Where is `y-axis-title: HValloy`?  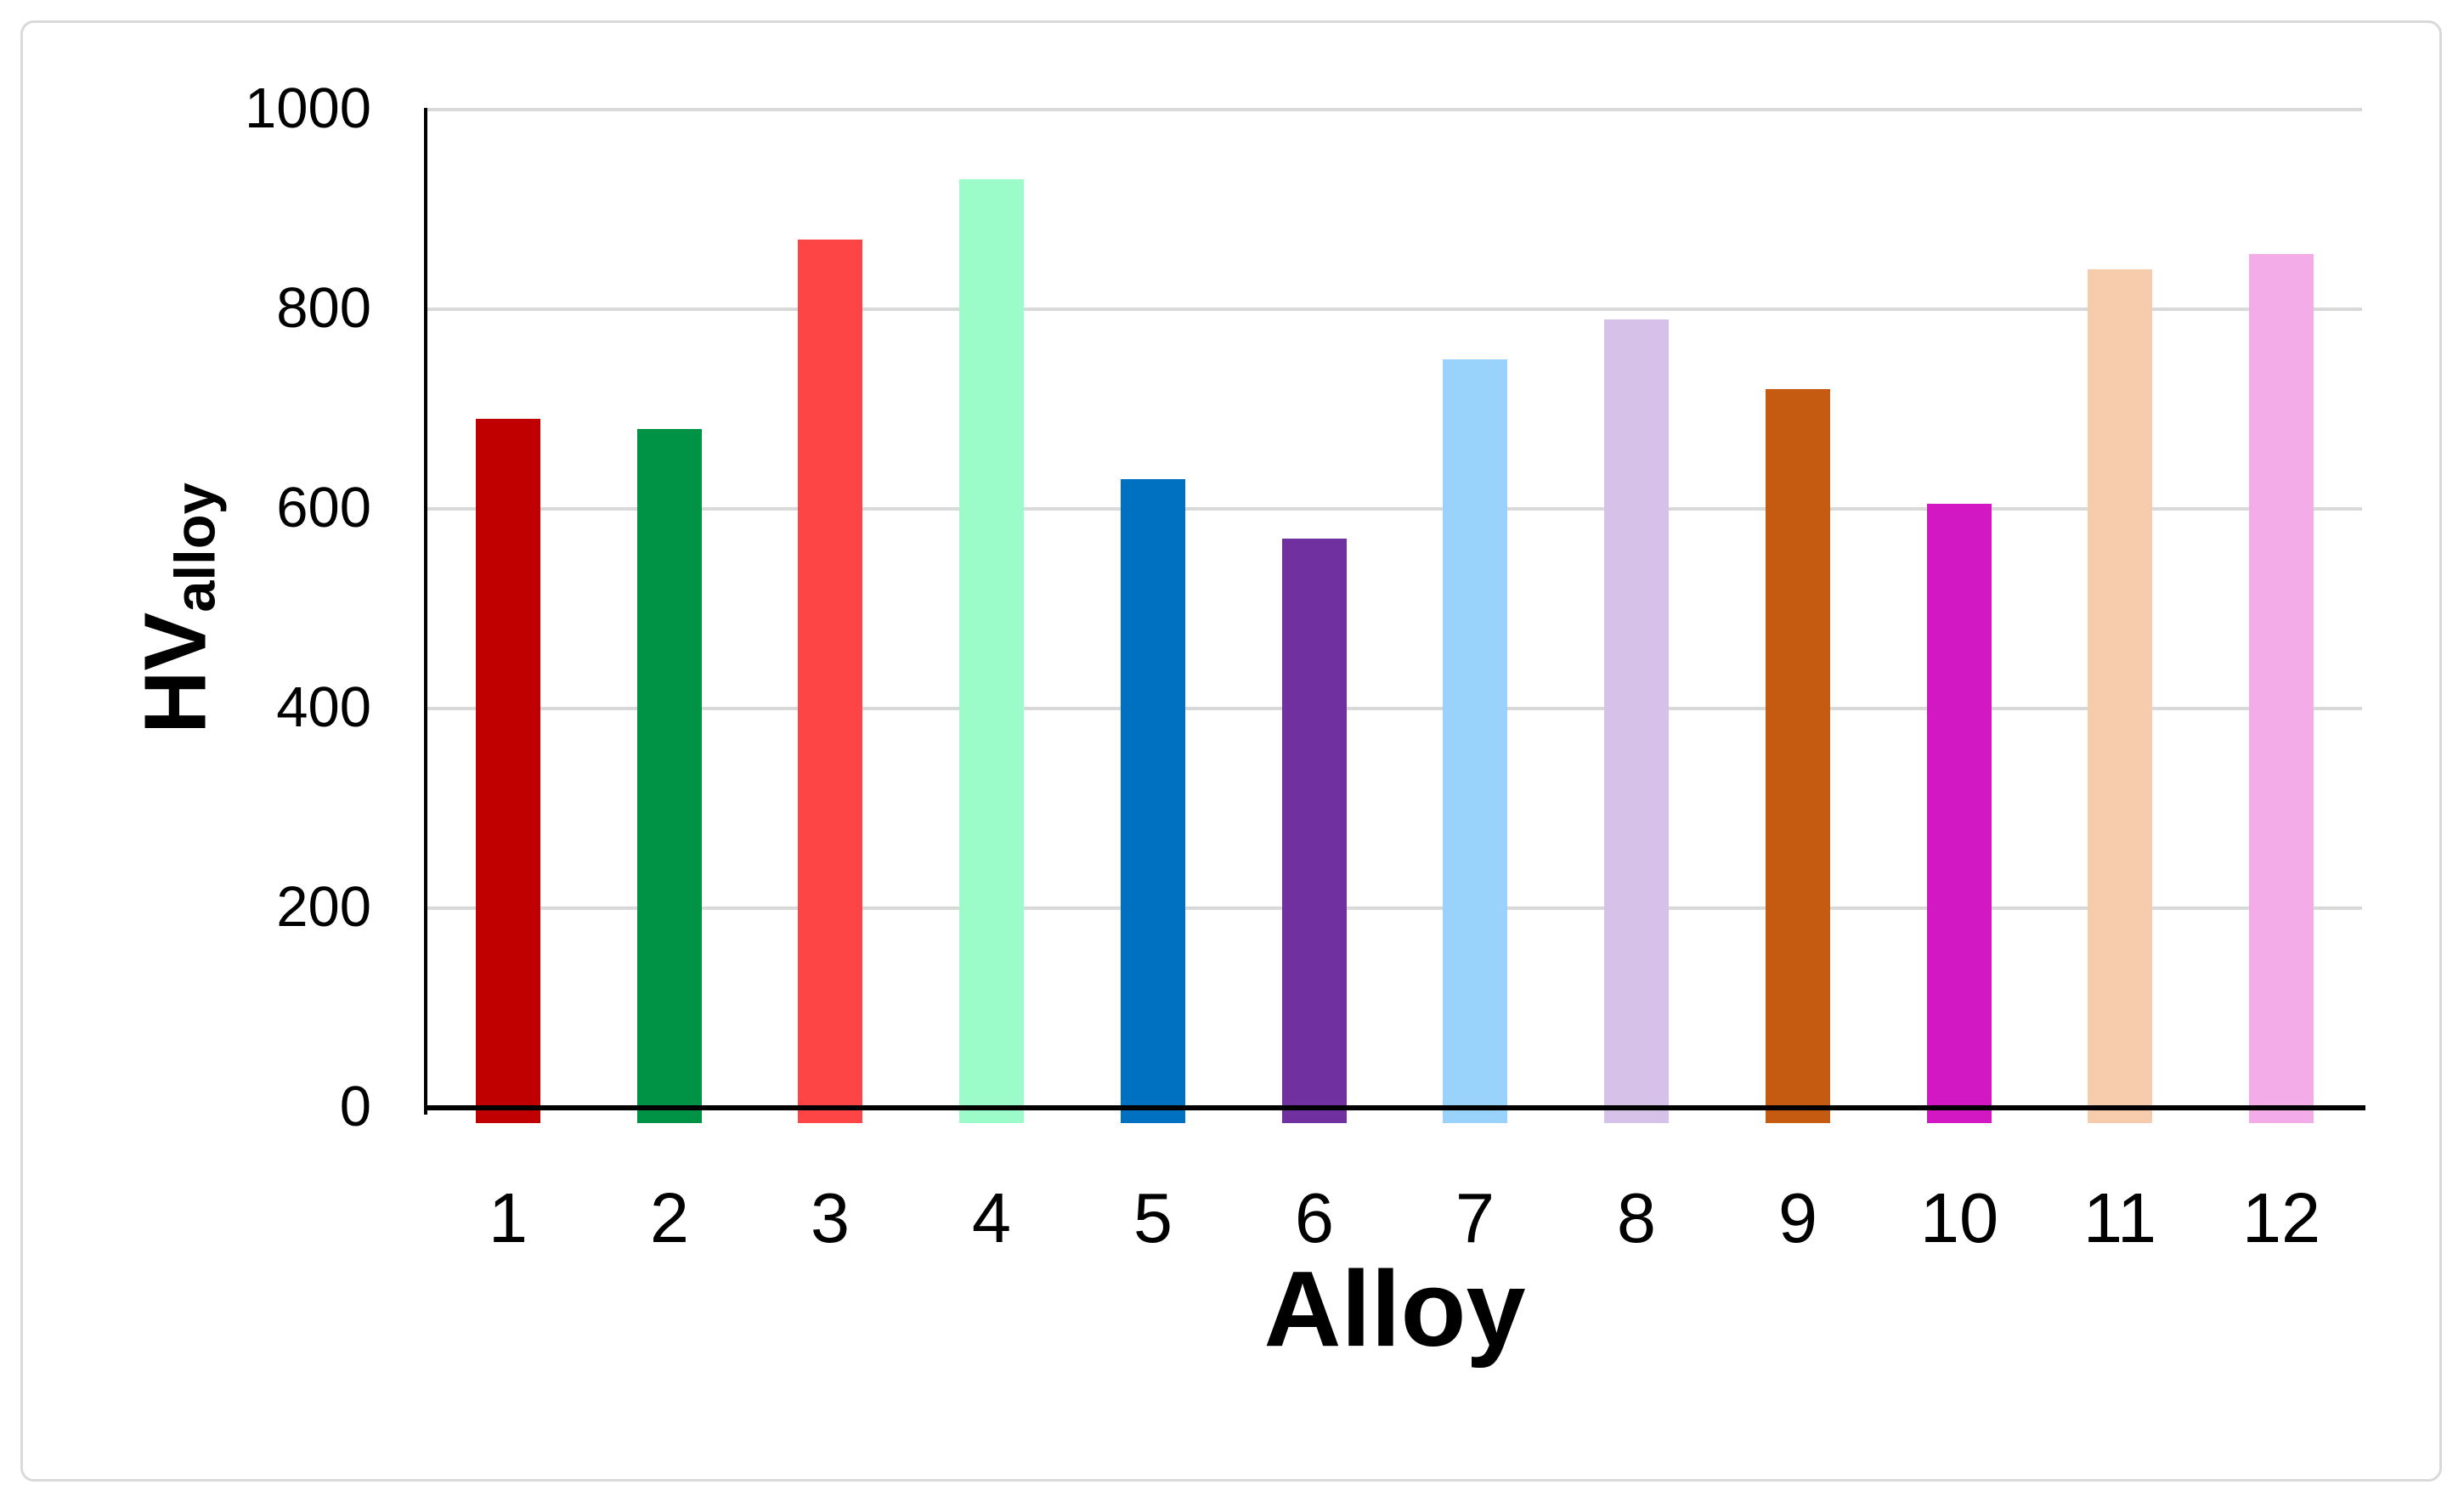 y-axis-title: HValloy is located at coordinates (177, 608).